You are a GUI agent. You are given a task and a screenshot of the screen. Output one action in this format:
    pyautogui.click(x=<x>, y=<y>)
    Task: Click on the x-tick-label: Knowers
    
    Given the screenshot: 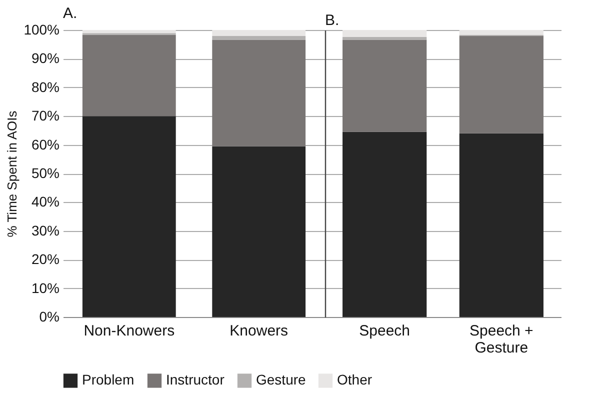 What is the action you would take?
    pyautogui.click(x=259, y=331)
    